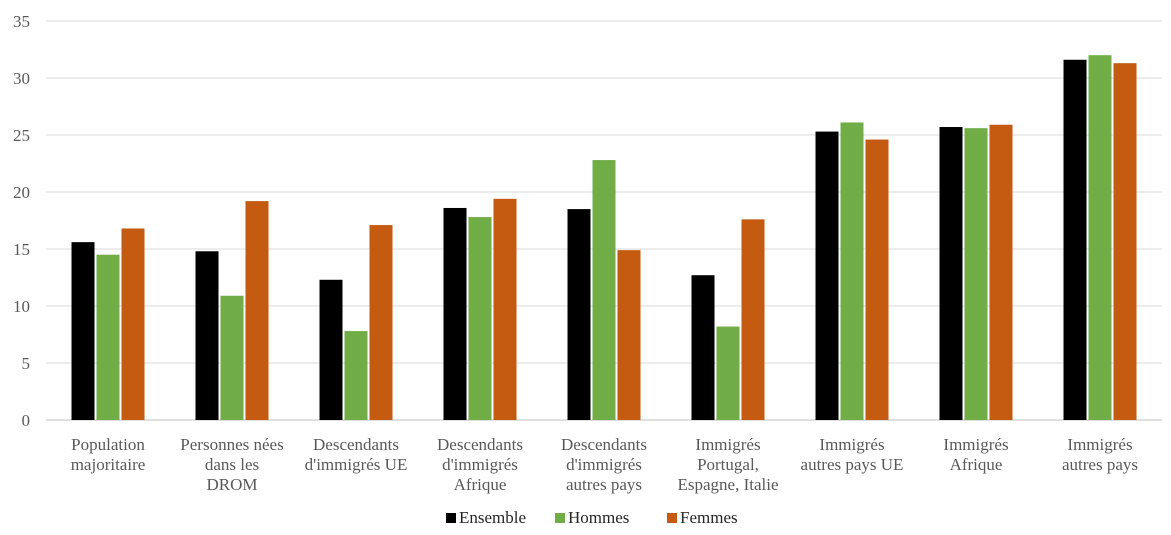 This screenshot has height=535, width=1171. What do you see at coordinates (231, 444) in the screenshot?
I see `x-tick-label-line: Personnes nées` at bounding box center [231, 444].